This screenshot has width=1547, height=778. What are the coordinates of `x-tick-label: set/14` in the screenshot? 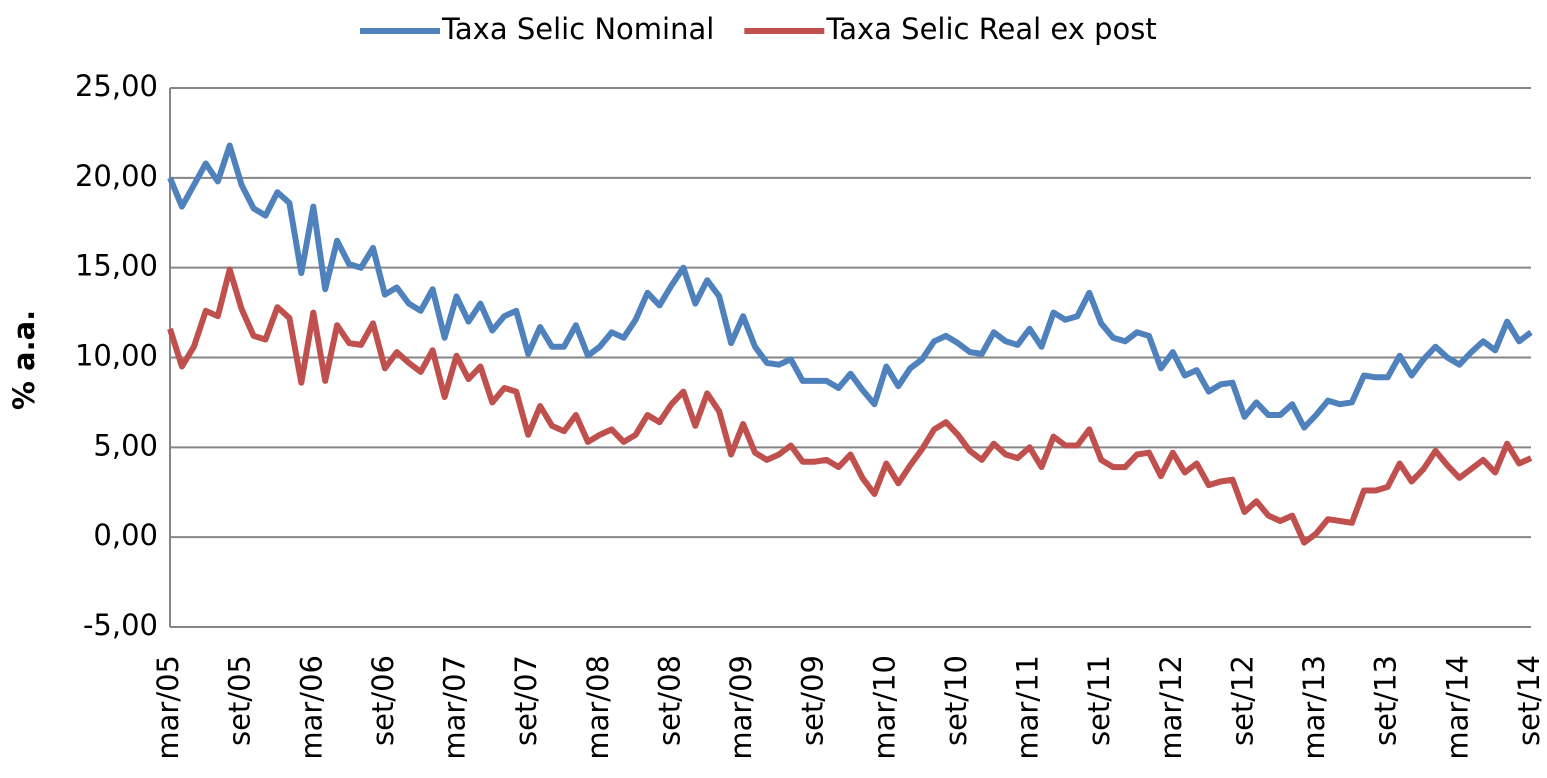 It's located at (1529, 700).